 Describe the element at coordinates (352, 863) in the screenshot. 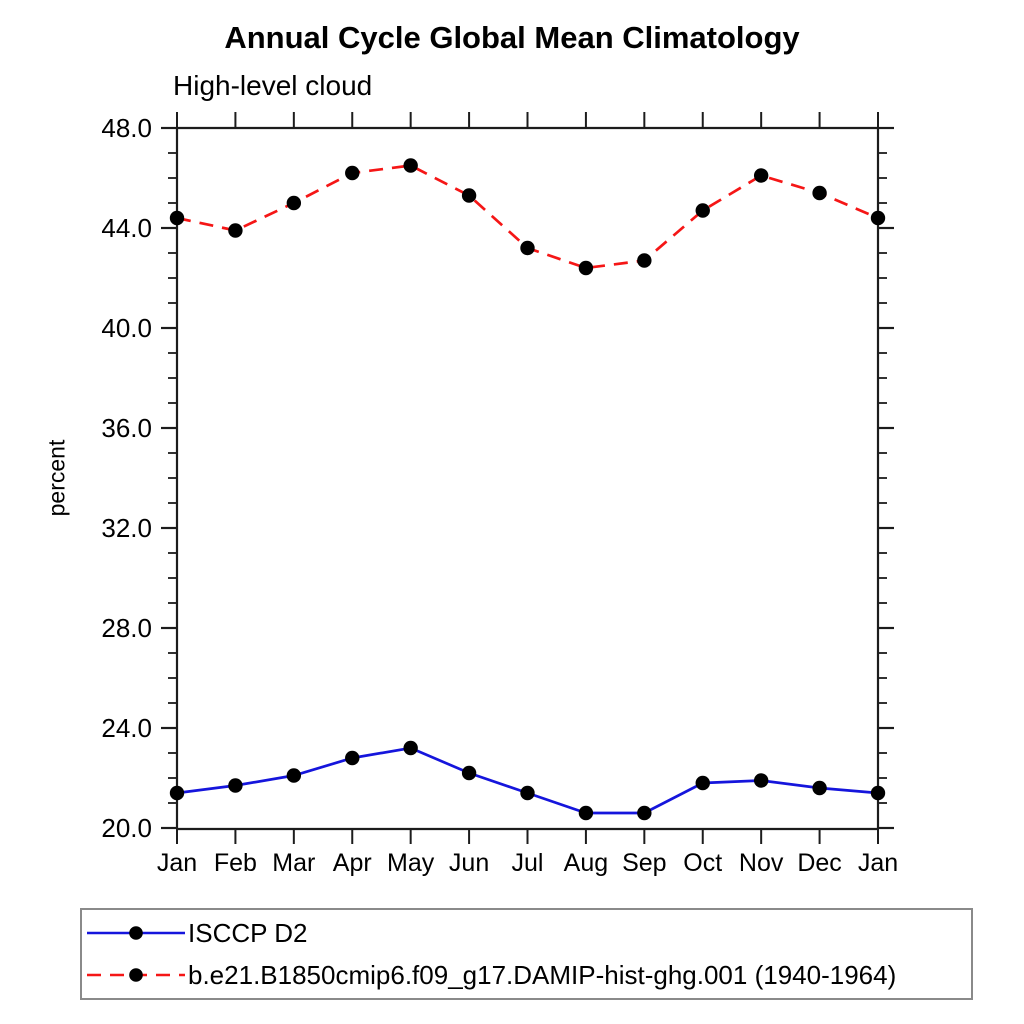

I see `x-tick-label: Apr` at that location.